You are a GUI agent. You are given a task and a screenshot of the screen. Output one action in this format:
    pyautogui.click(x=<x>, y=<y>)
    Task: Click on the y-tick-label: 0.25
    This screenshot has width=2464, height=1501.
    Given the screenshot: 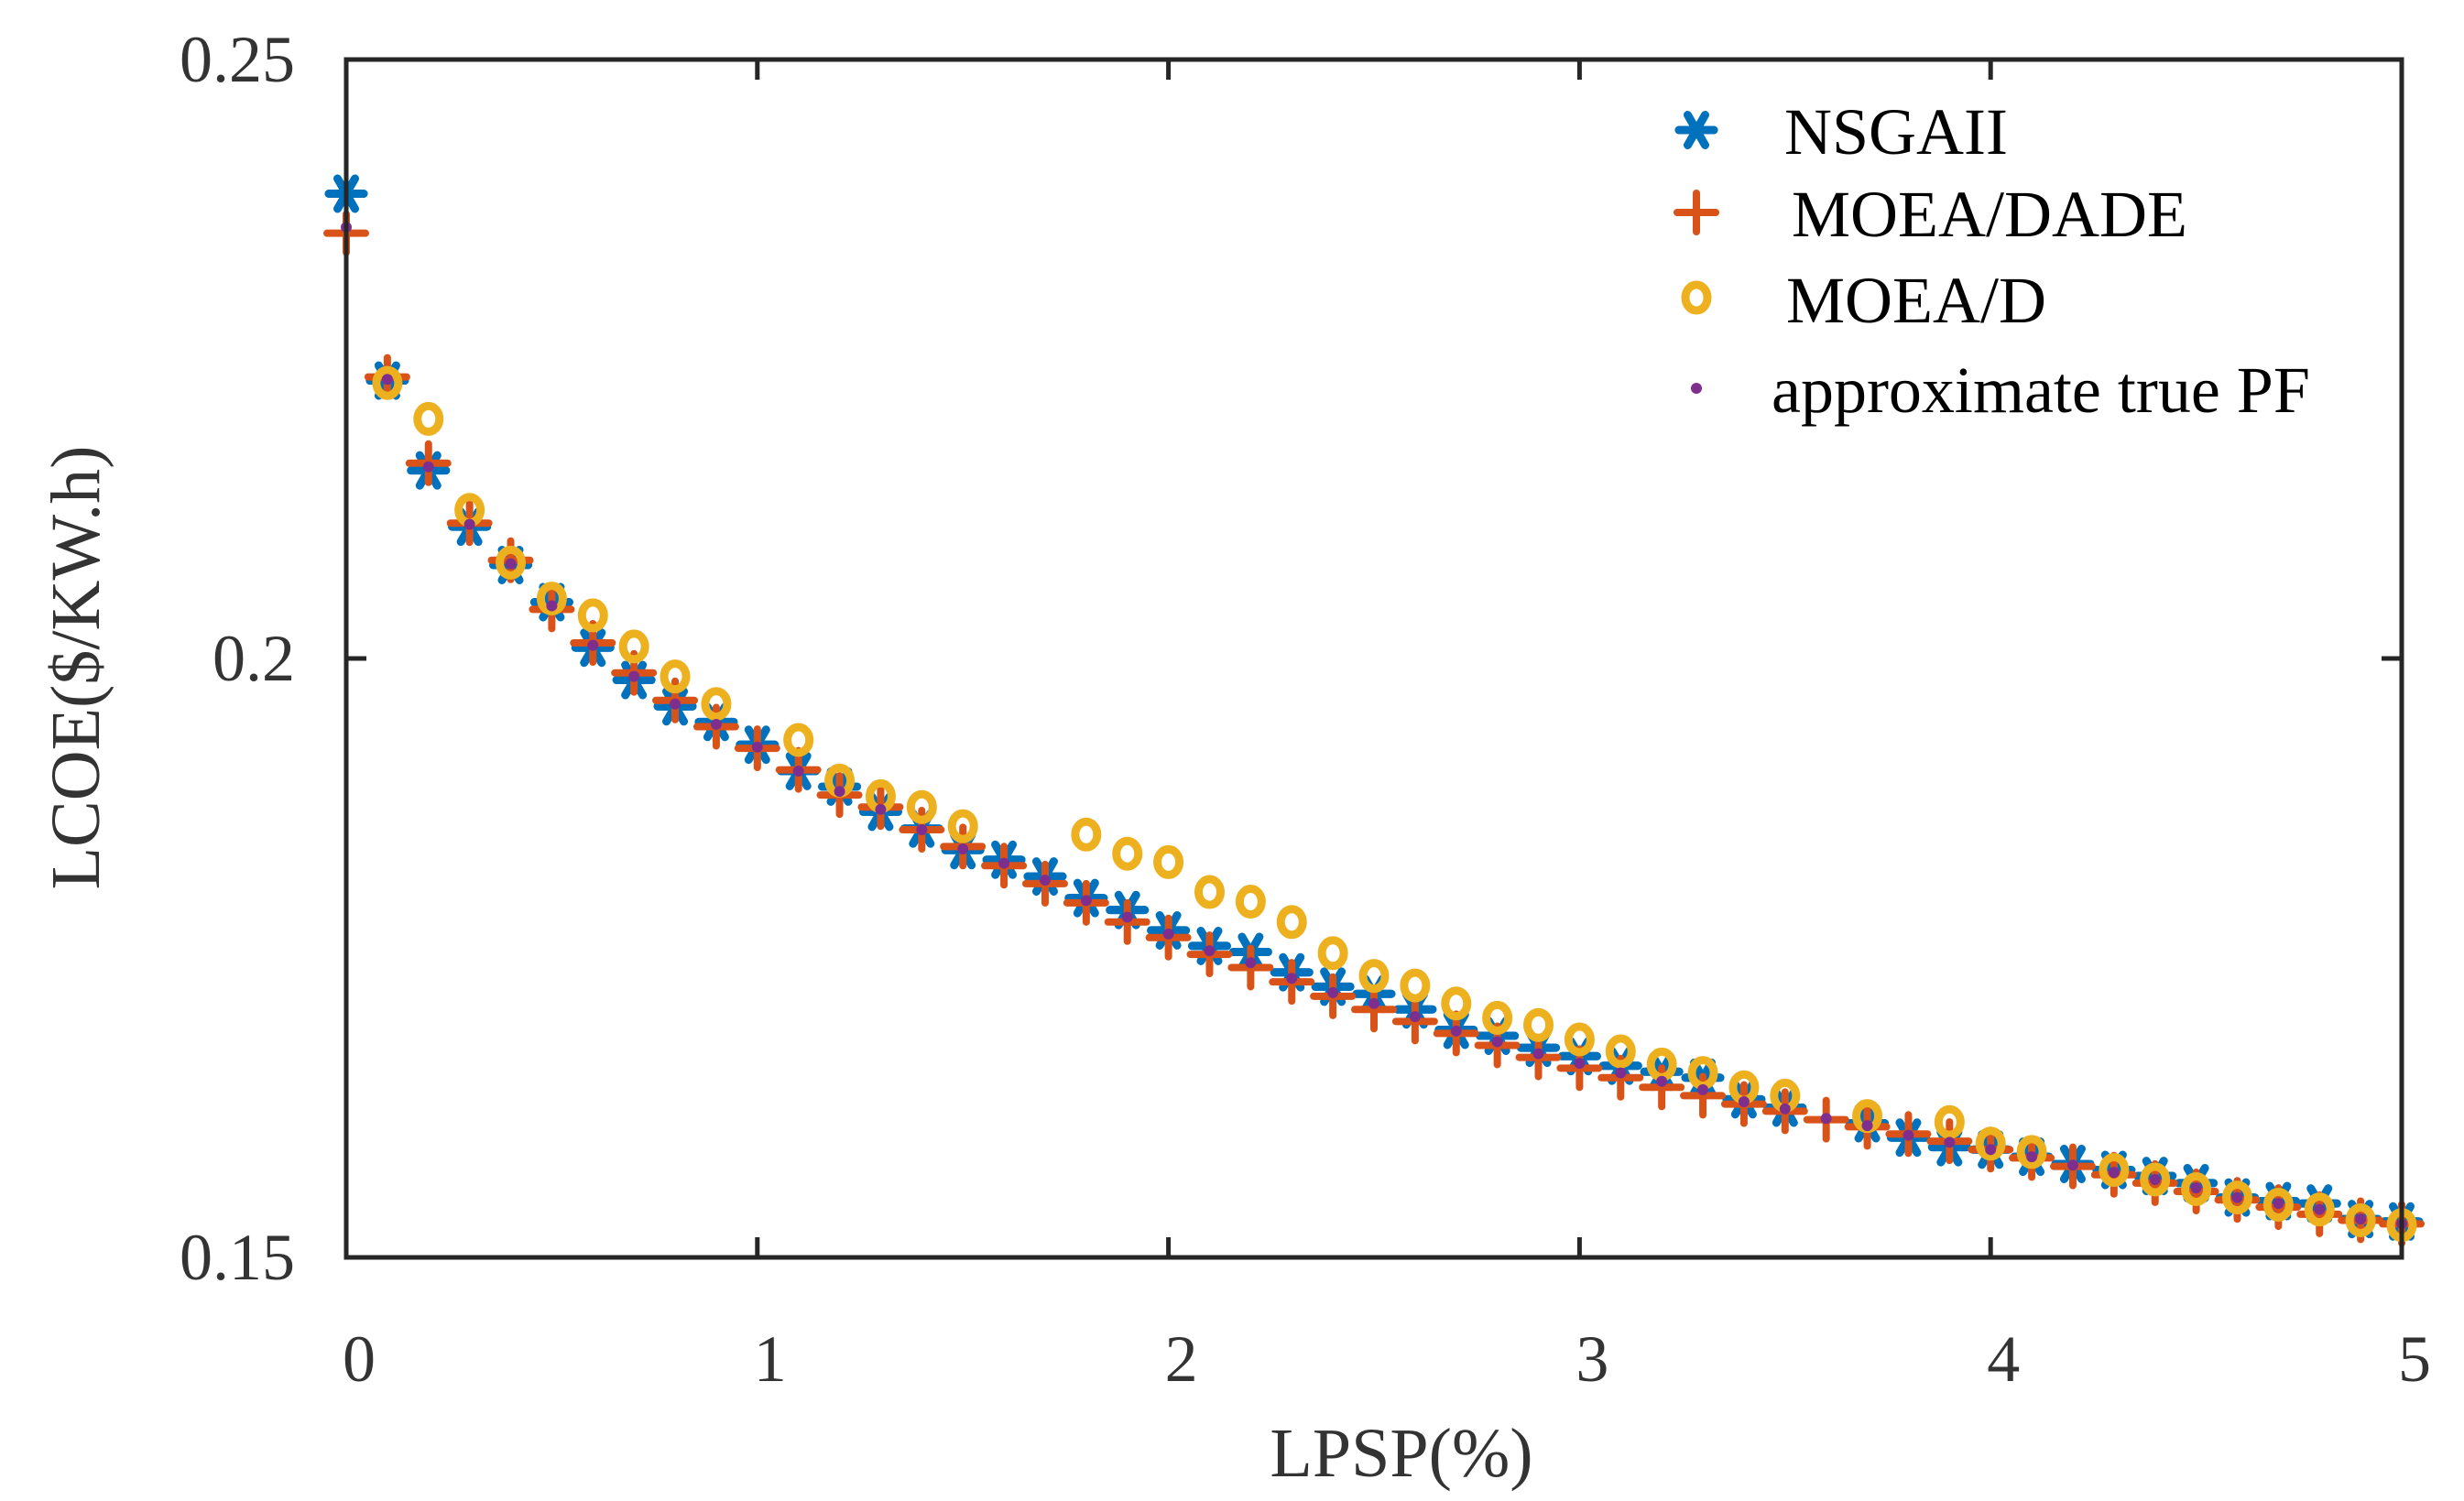 What is the action you would take?
    pyautogui.click(x=237, y=59)
    